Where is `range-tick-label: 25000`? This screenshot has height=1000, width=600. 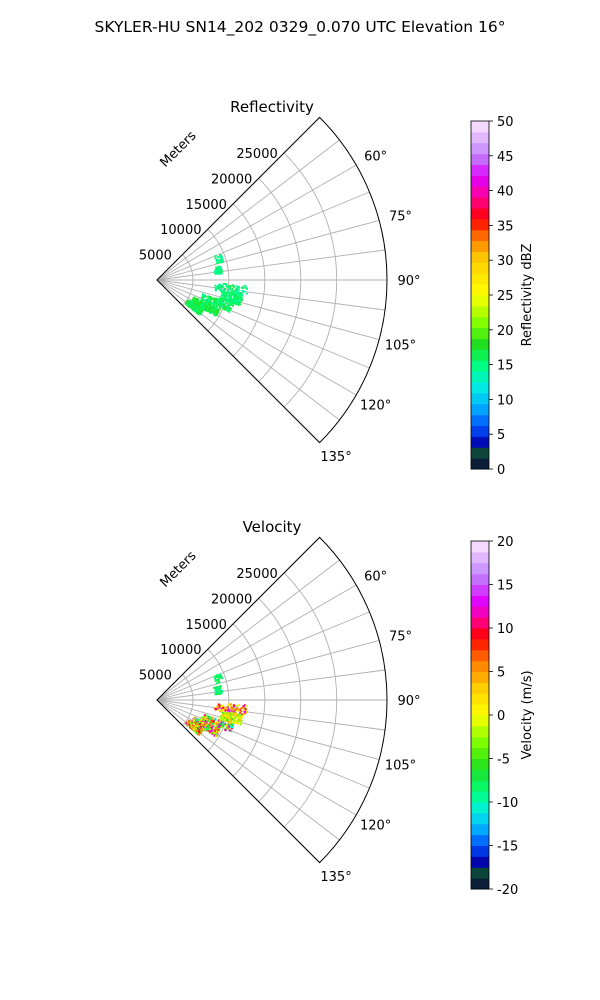
range-tick-label: 25000 is located at coordinates (256, 574).